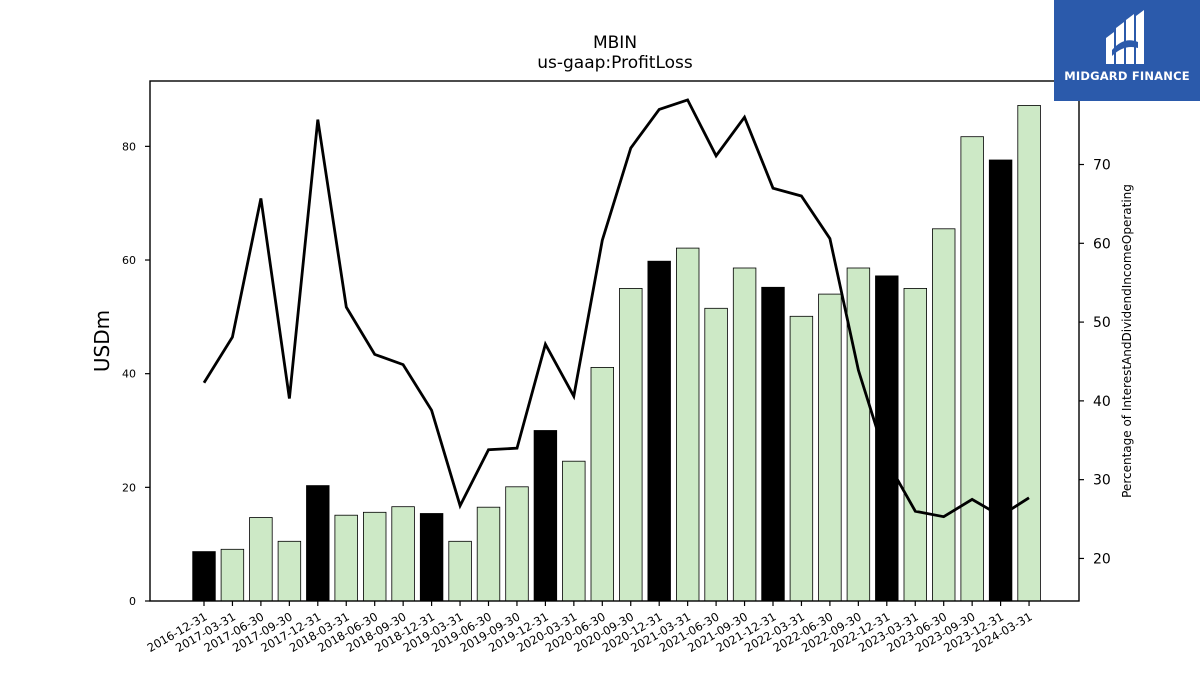 This screenshot has width=1200, height=675. I want to click on left-tick-label: 20, so click(129, 487).